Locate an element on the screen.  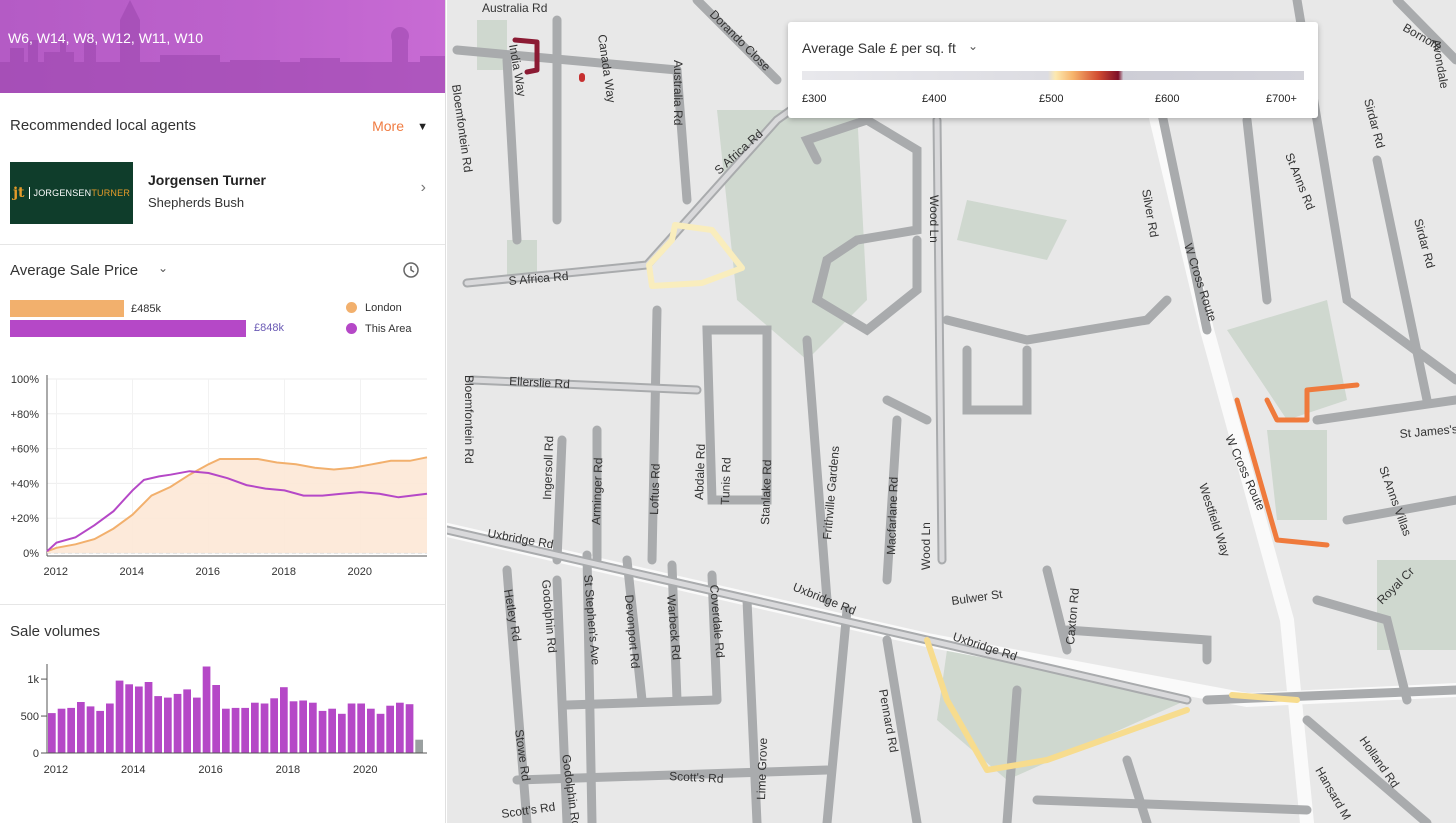
road-label: Godolphin Rd is located at coordinates (549, 616).